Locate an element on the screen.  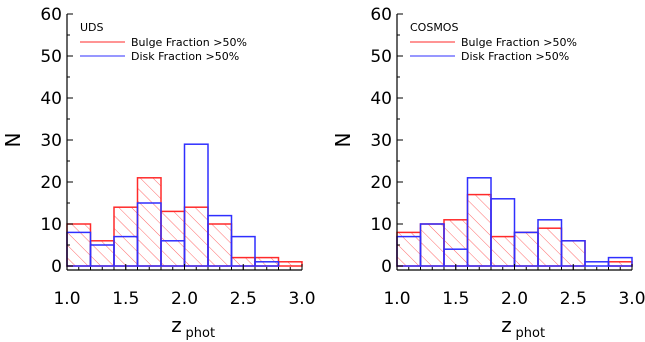
series-bulge is located at coordinates (514, 230).